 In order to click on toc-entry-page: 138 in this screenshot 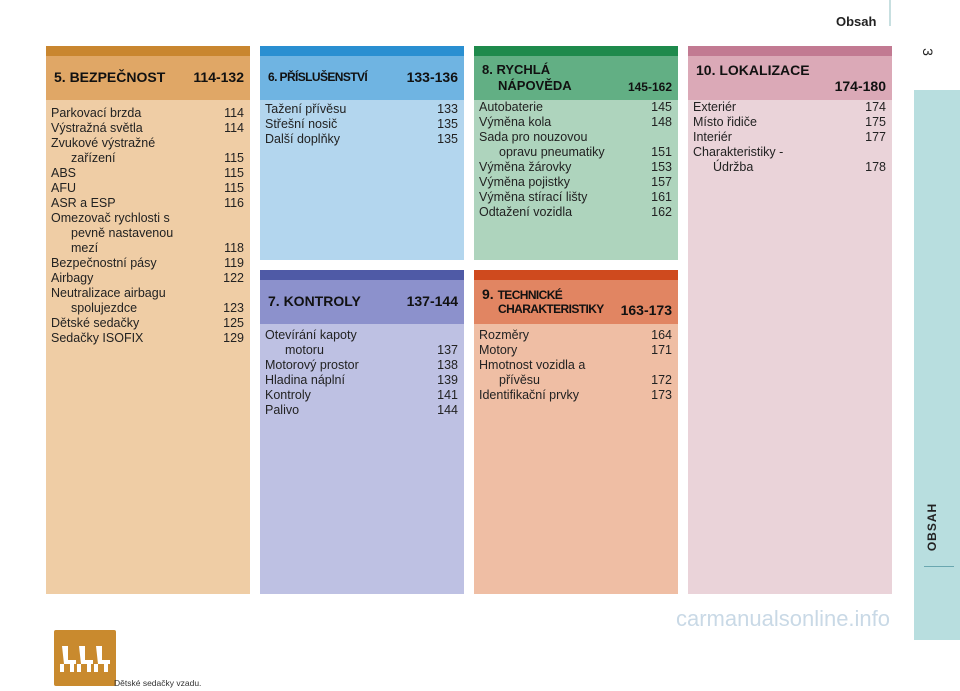, I will do `click(447, 365)`.